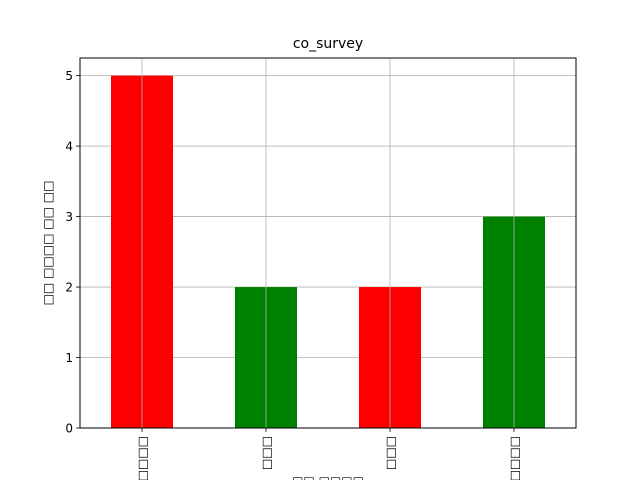 This screenshot has height=480, width=640. Describe the element at coordinates (329, 454) in the screenshot. I see `x-axis: □□□□ □□□ □□□ □□□□` at that location.